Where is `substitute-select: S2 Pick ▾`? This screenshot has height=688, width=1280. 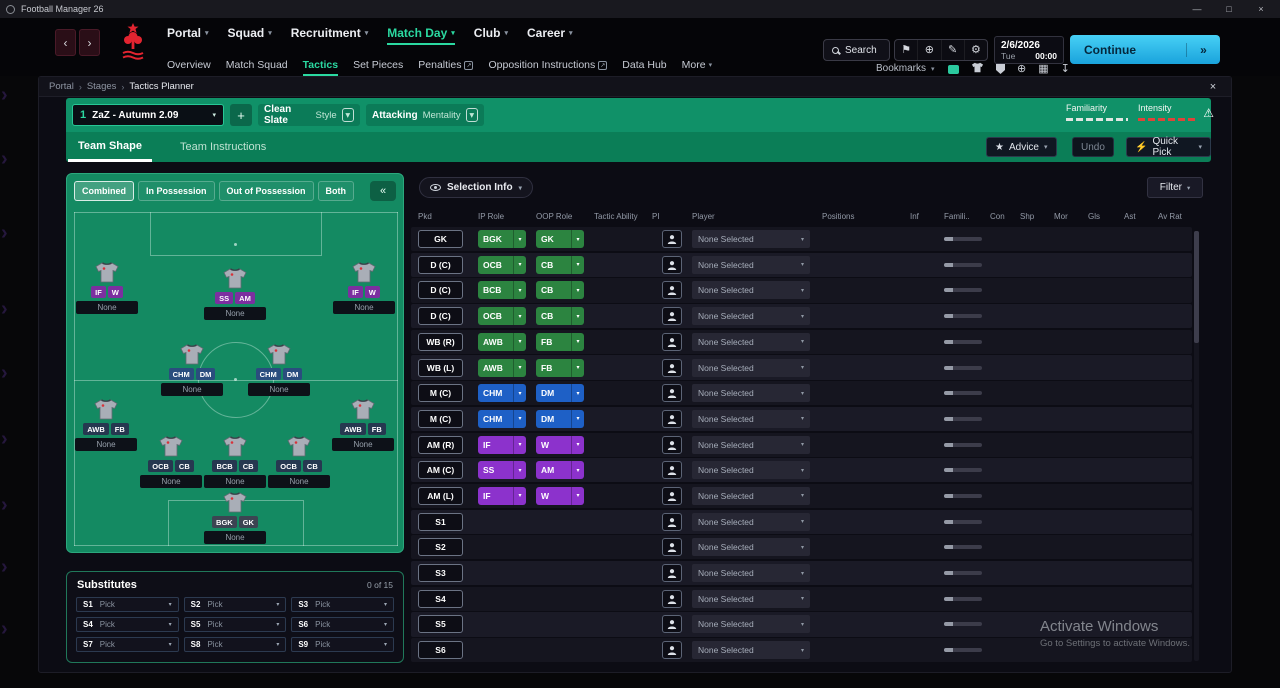
substitute-select: S2 Pick ▾ is located at coordinates (235, 604).